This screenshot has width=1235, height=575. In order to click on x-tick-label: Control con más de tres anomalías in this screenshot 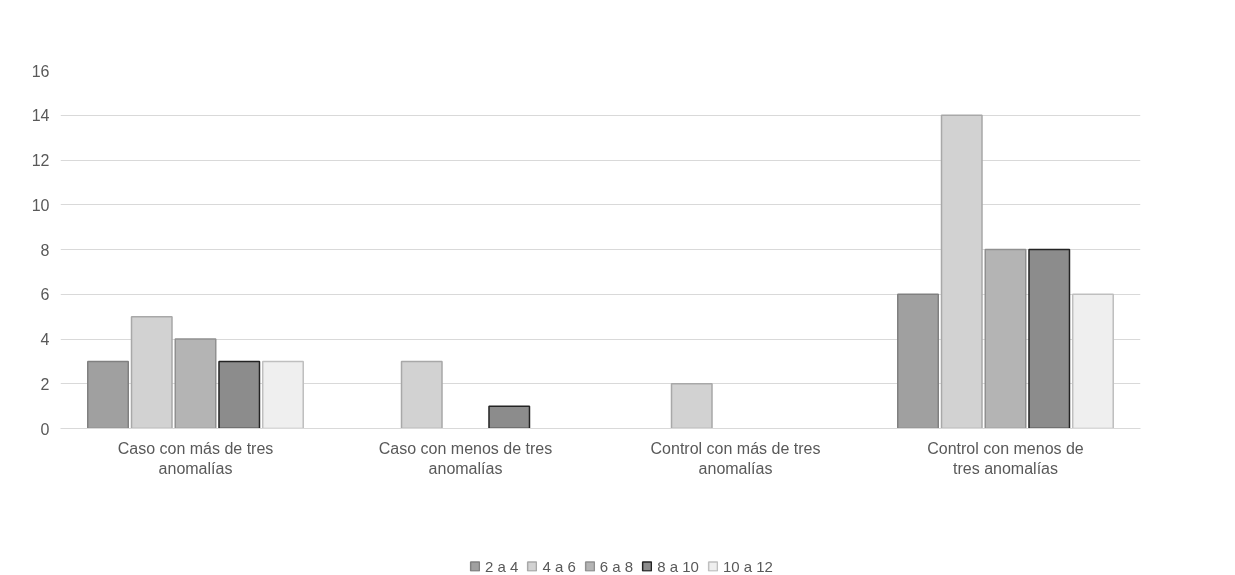, I will do `click(735, 458)`.